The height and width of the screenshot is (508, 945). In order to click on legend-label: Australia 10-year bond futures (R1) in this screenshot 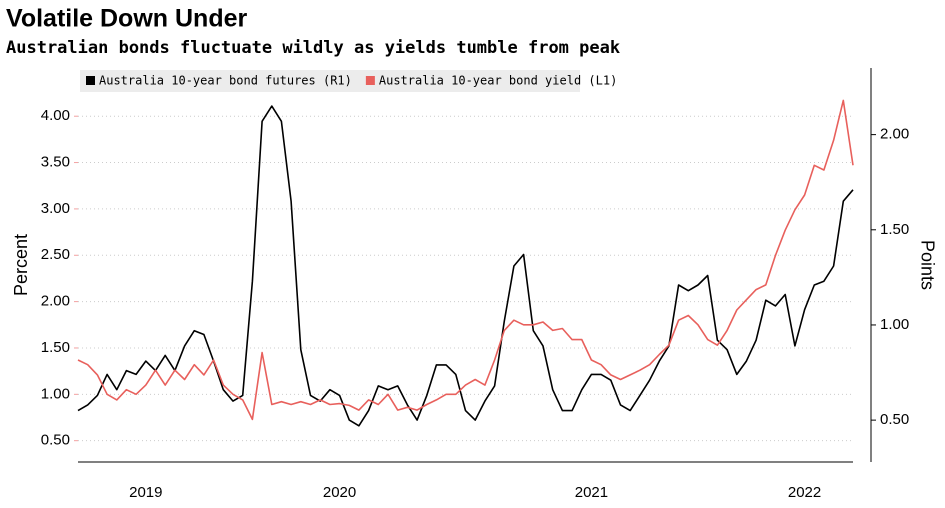, I will do `click(225, 81)`.